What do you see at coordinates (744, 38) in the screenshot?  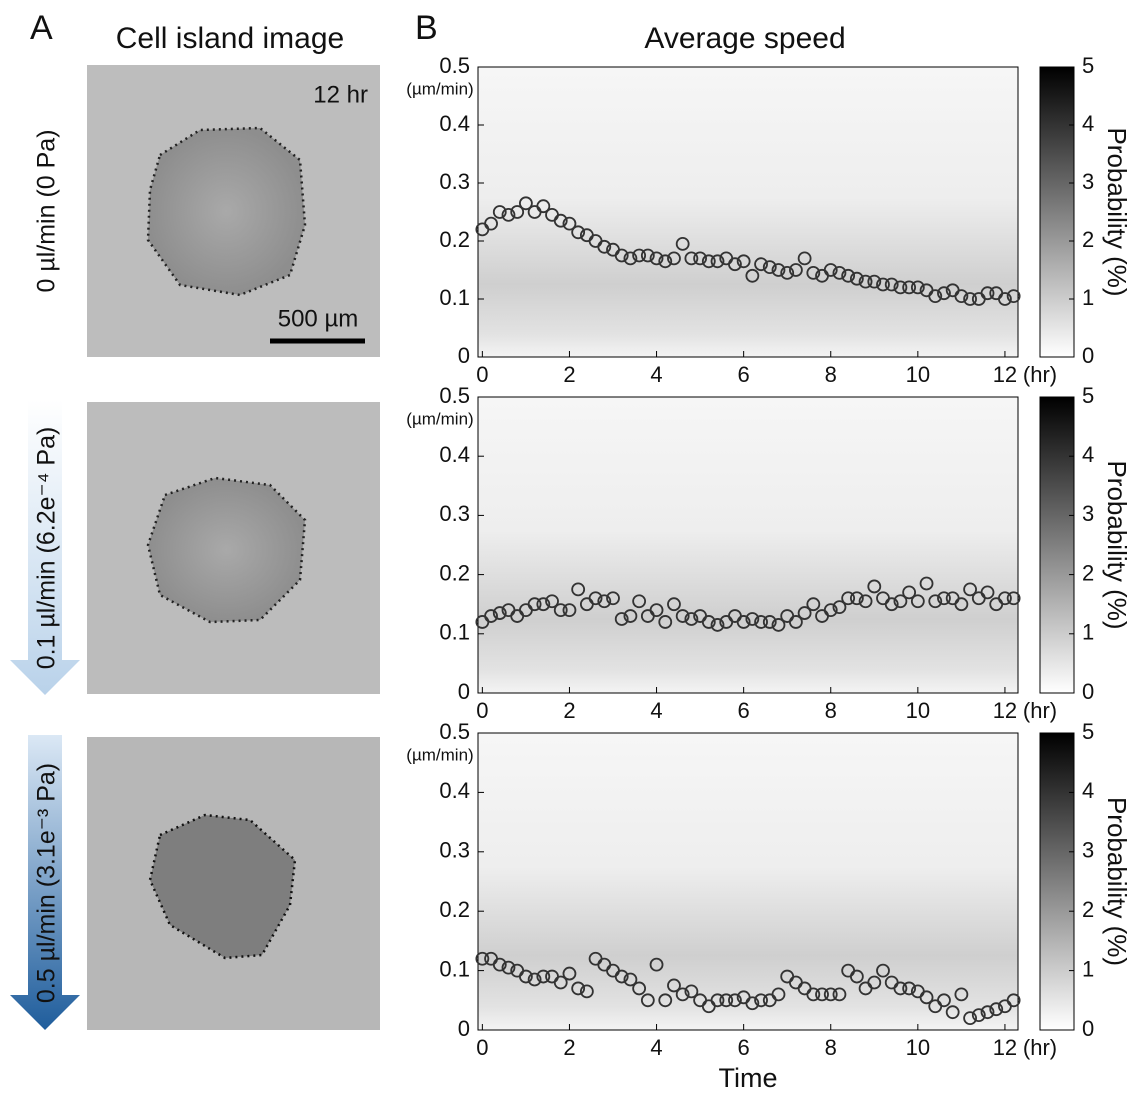 I see `panel-title: Average speed` at bounding box center [744, 38].